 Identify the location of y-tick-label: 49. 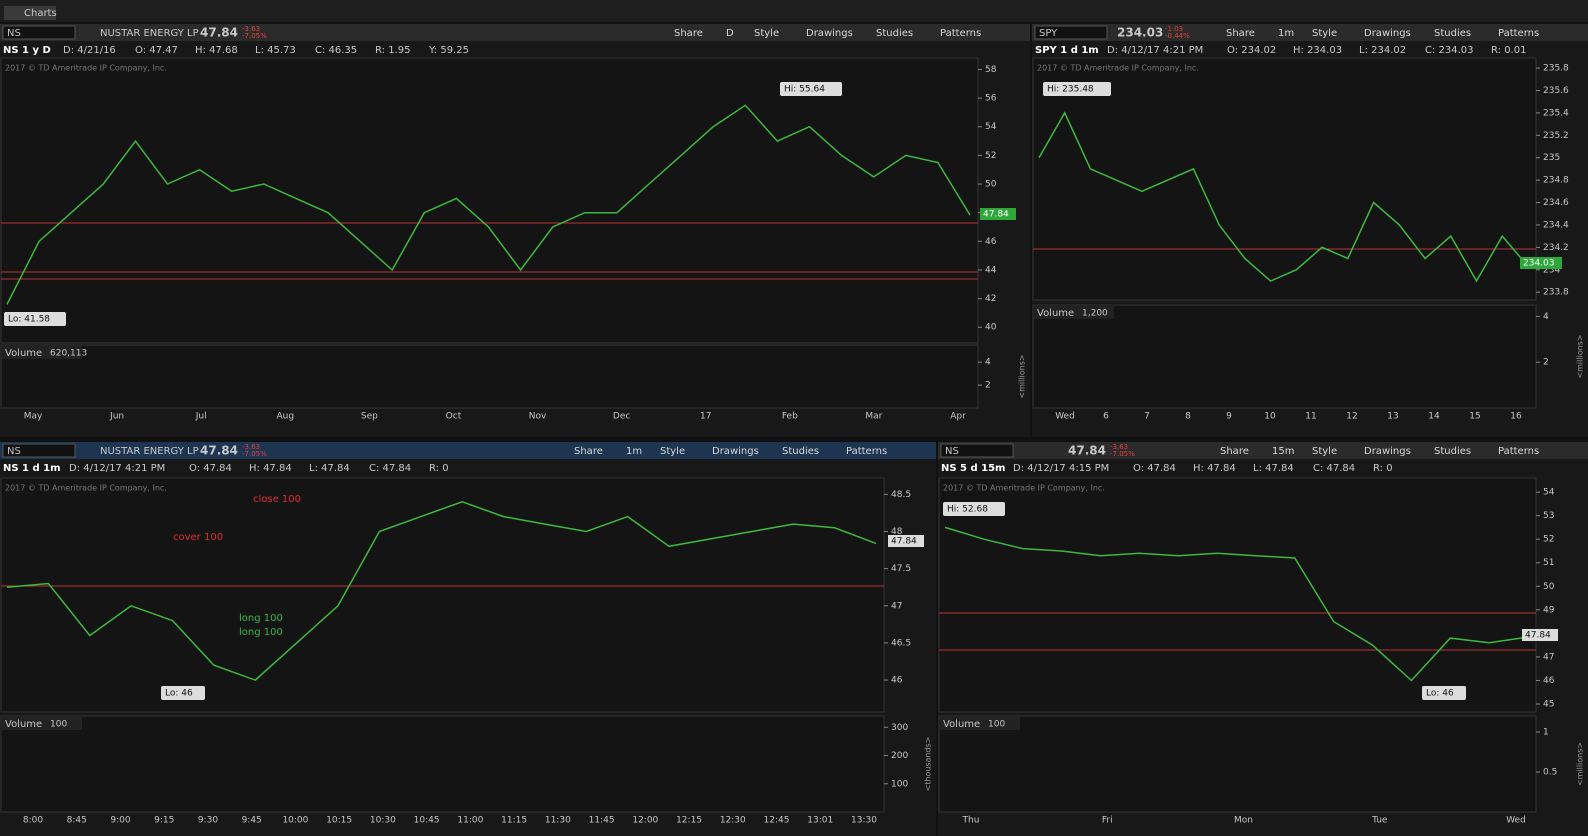
(1549, 610).